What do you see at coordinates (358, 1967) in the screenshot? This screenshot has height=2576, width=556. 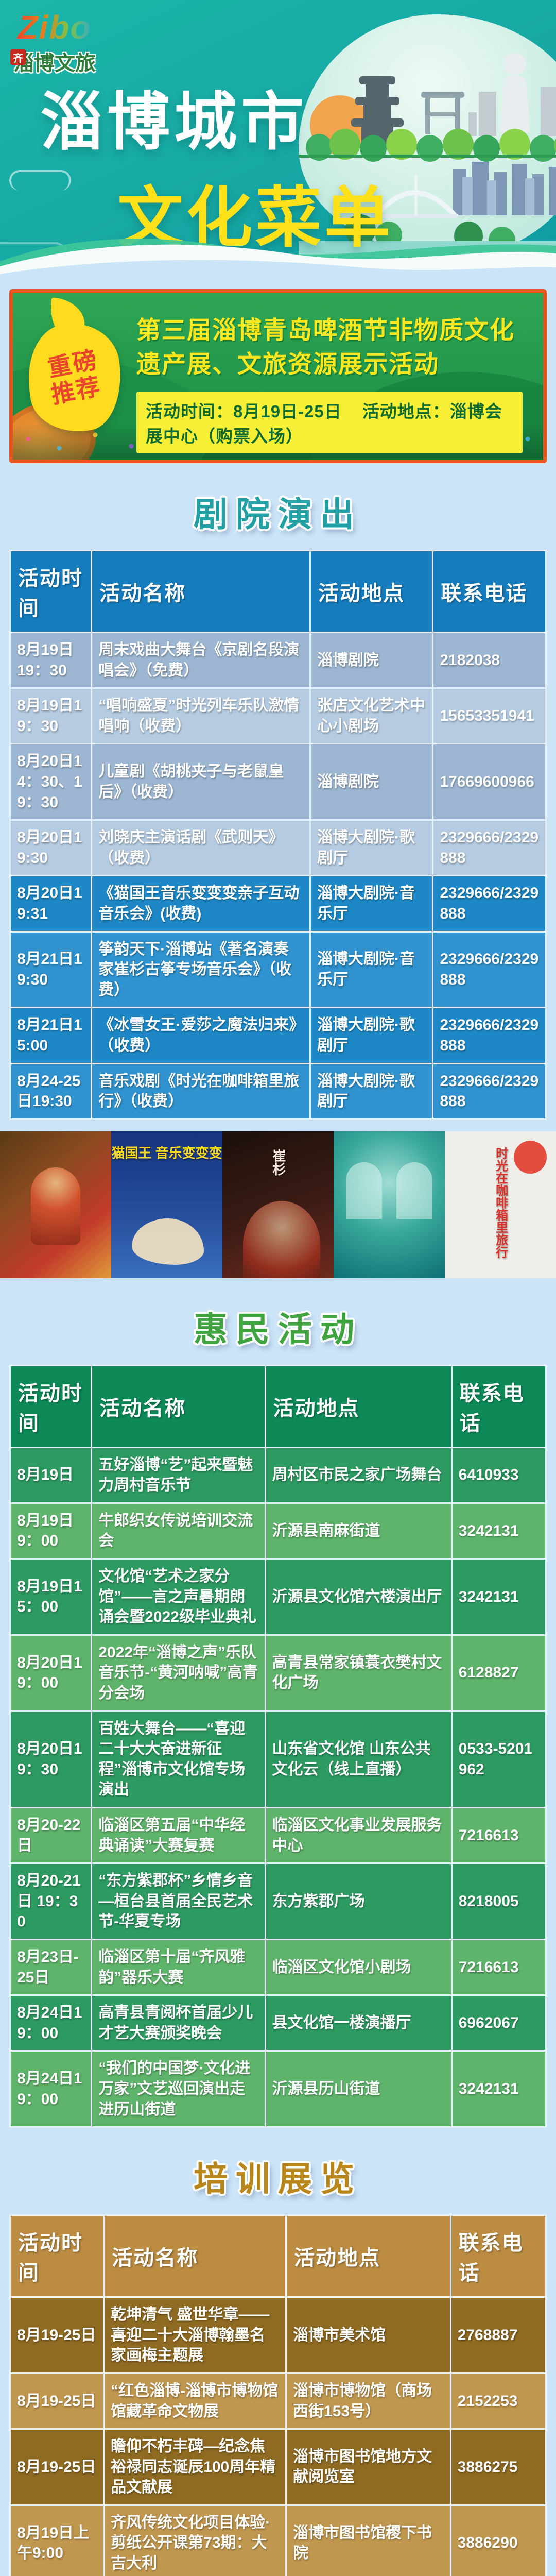 I see `cell-venue: 临淄区文化馆小剧场` at bounding box center [358, 1967].